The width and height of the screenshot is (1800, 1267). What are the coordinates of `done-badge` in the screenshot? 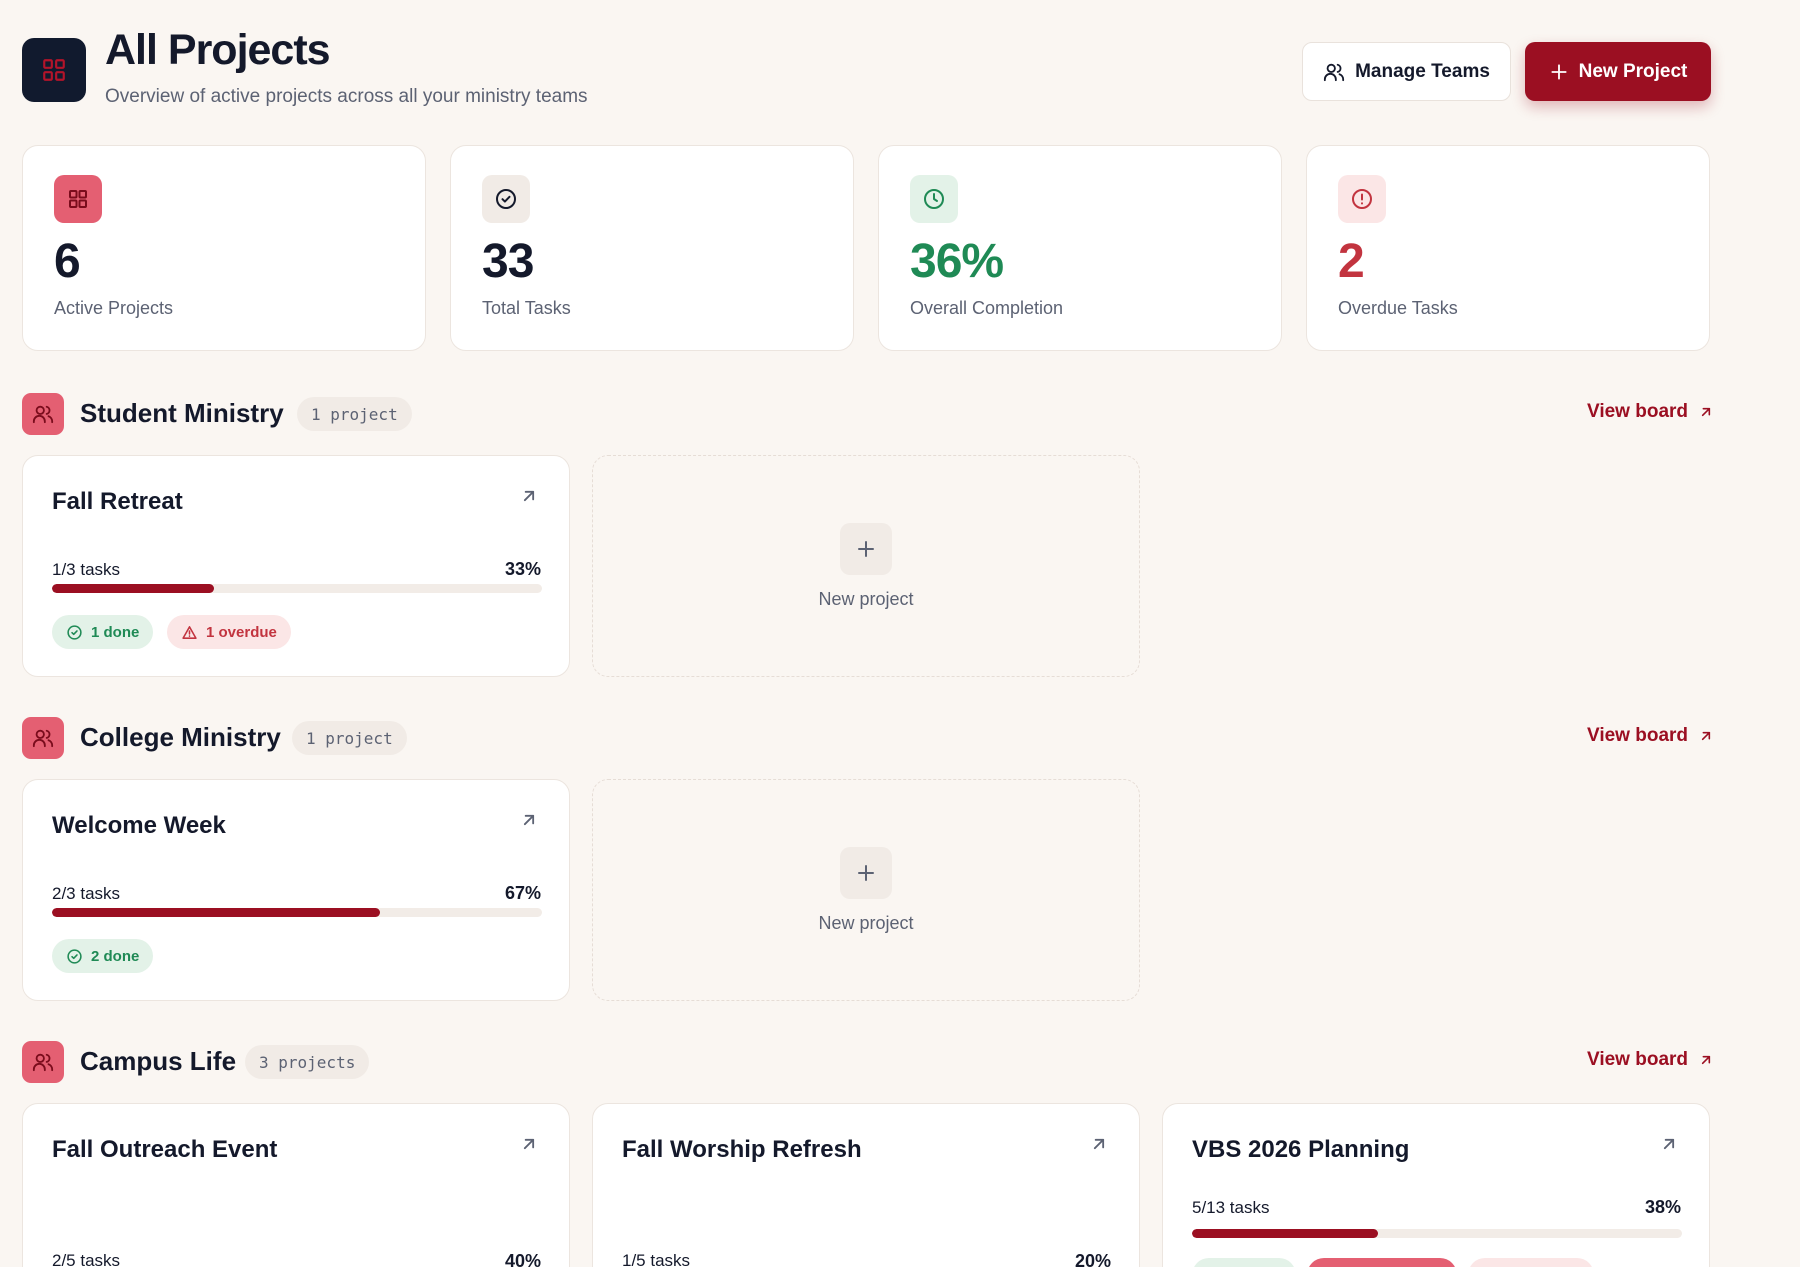 It's located at (1244, 1262).